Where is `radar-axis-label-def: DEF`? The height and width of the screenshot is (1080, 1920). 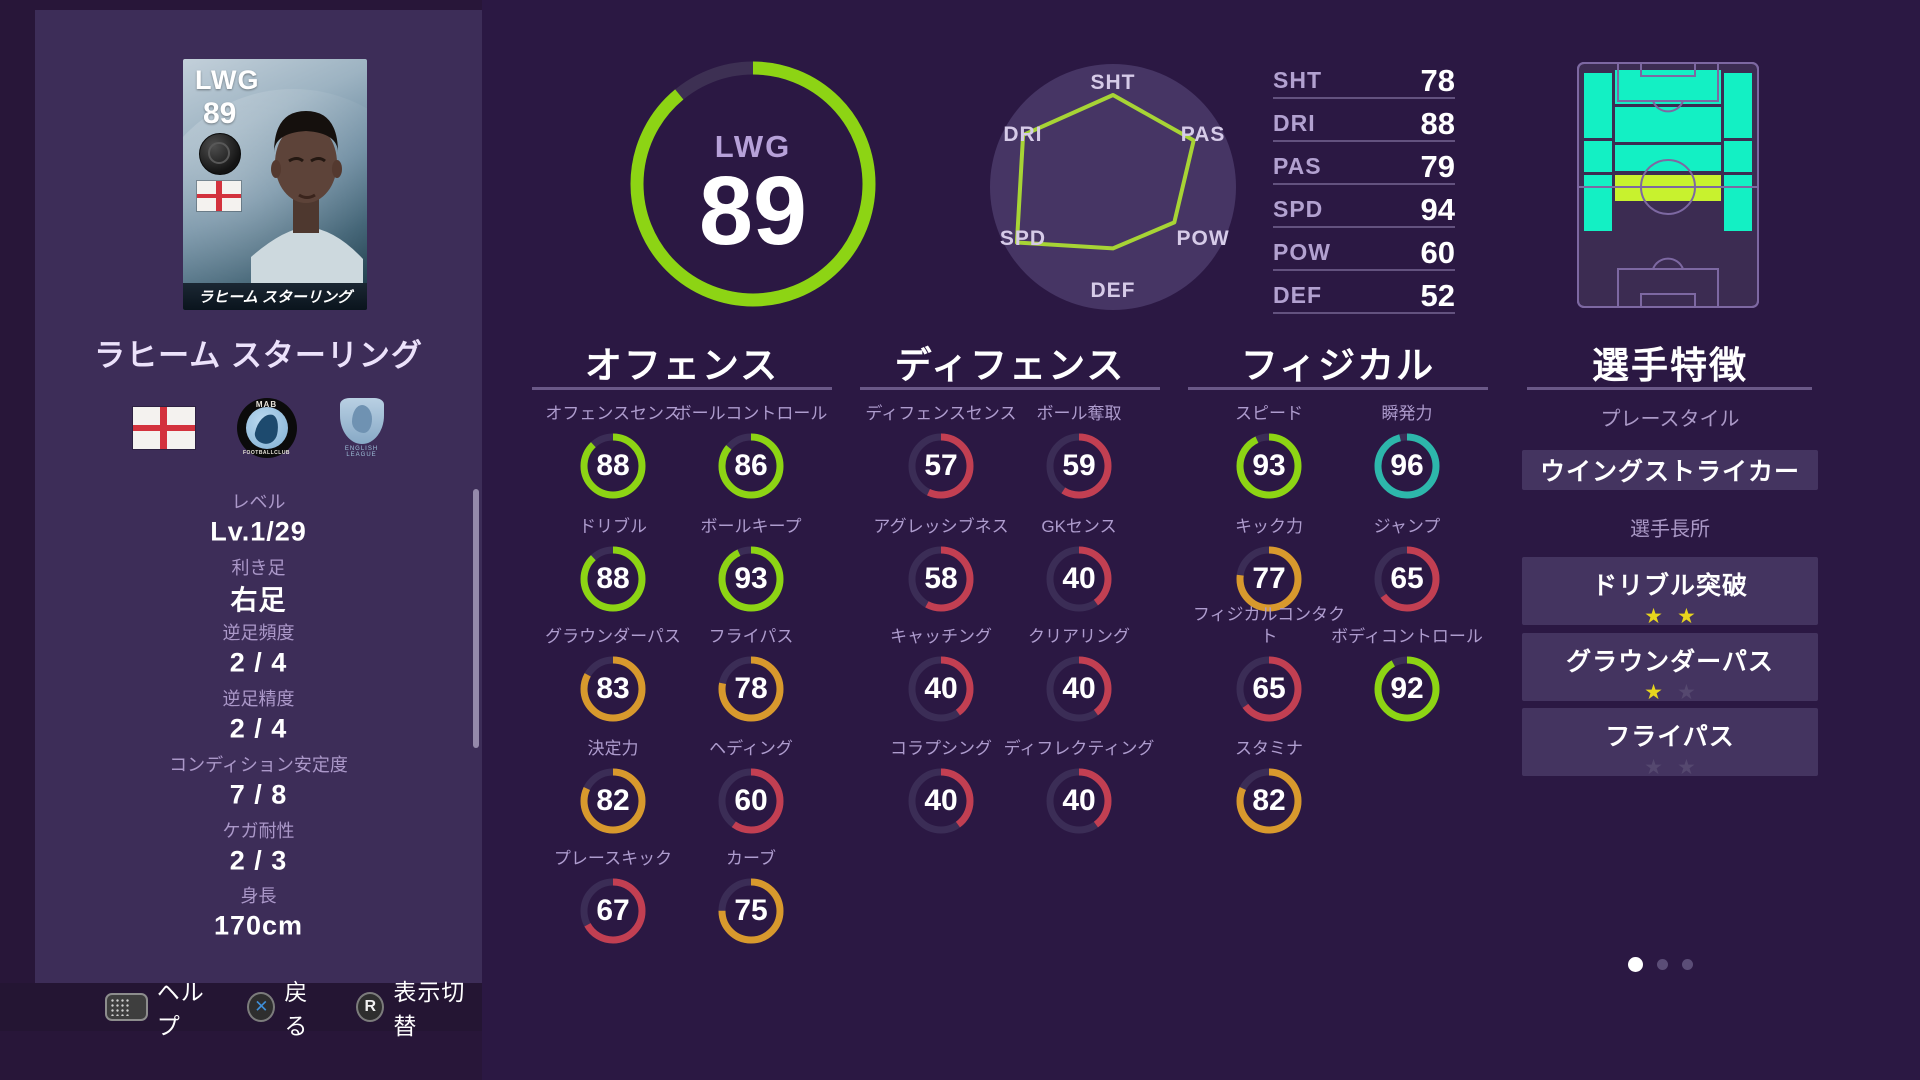 radar-axis-label-def: DEF is located at coordinates (1113, 290).